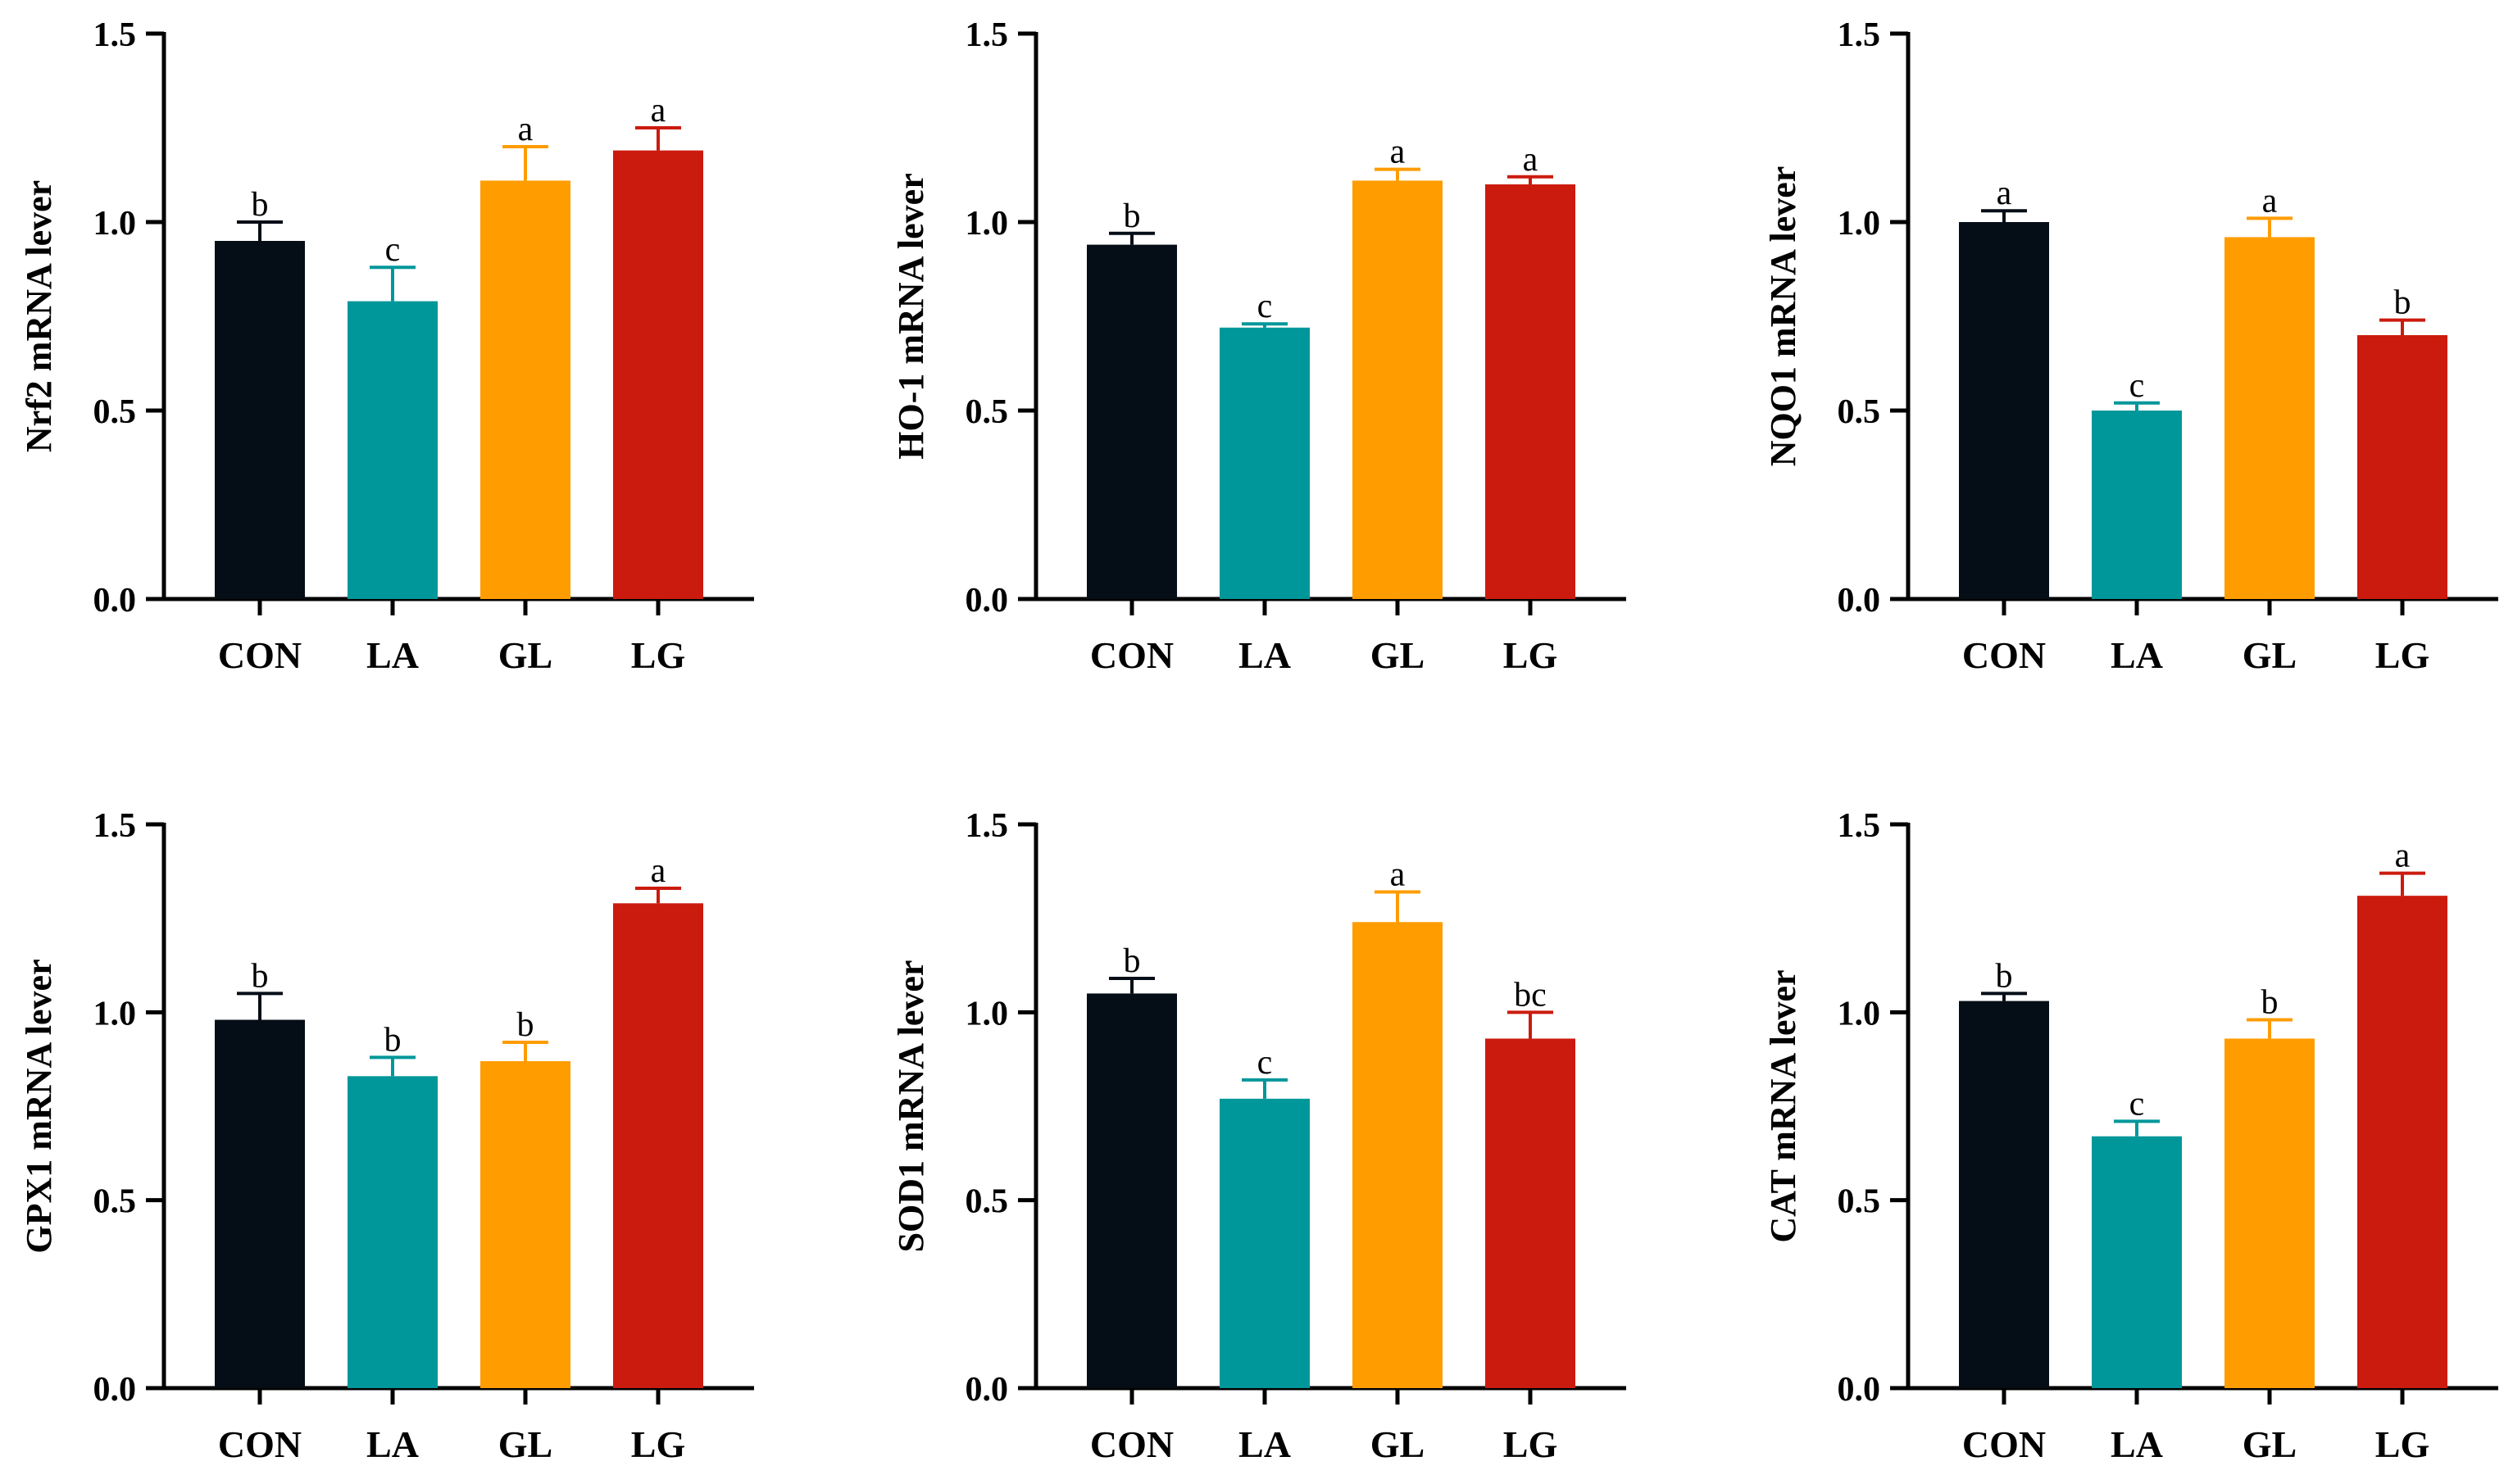 The height and width of the screenshot is (1484, 2513). Describe the element at coordinates (2130, 1136) in the screenshot. I see `chart-panel-6: CAT mRNA lever 0.0 0.5 1.0 1.5 b CON c LA b GL a LG` at that location.